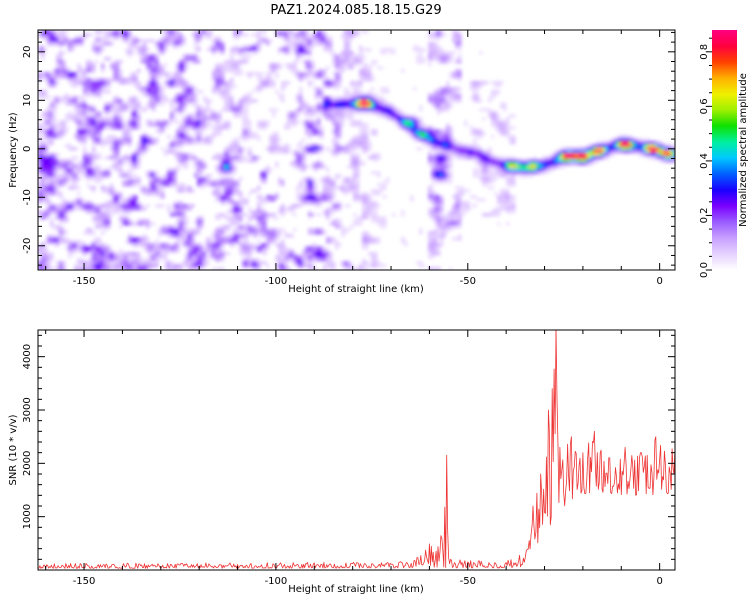 The image size is (750, 600). I want to click on snr-x-tick-label: -150, so click(84, 581).